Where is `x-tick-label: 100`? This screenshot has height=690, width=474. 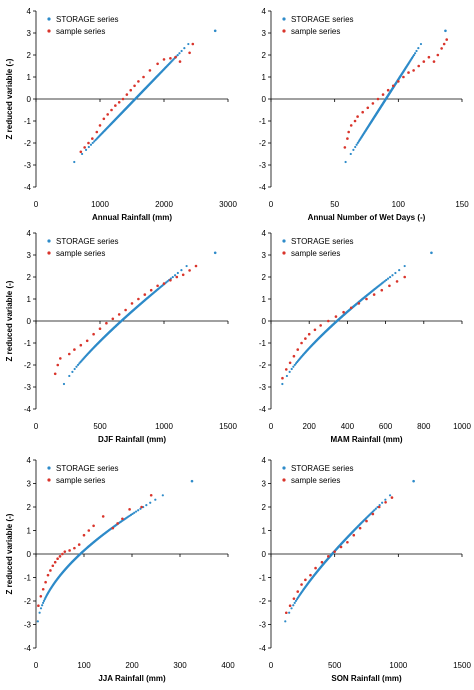
x-tick-label: 100 is located at coordinates (399, 204).